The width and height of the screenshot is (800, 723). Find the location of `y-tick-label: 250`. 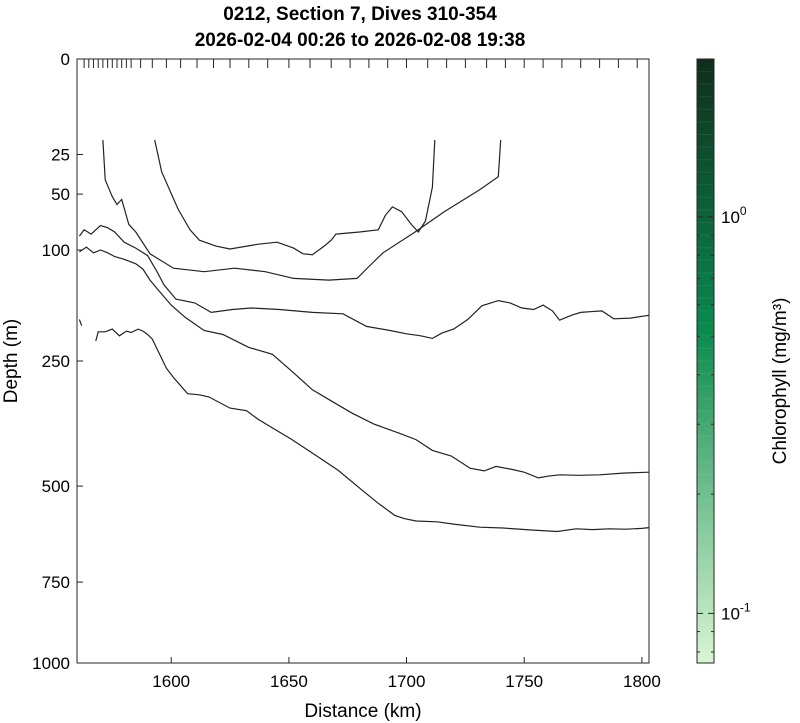

y-tick-label: 250 is located at coordinates (56, 361).